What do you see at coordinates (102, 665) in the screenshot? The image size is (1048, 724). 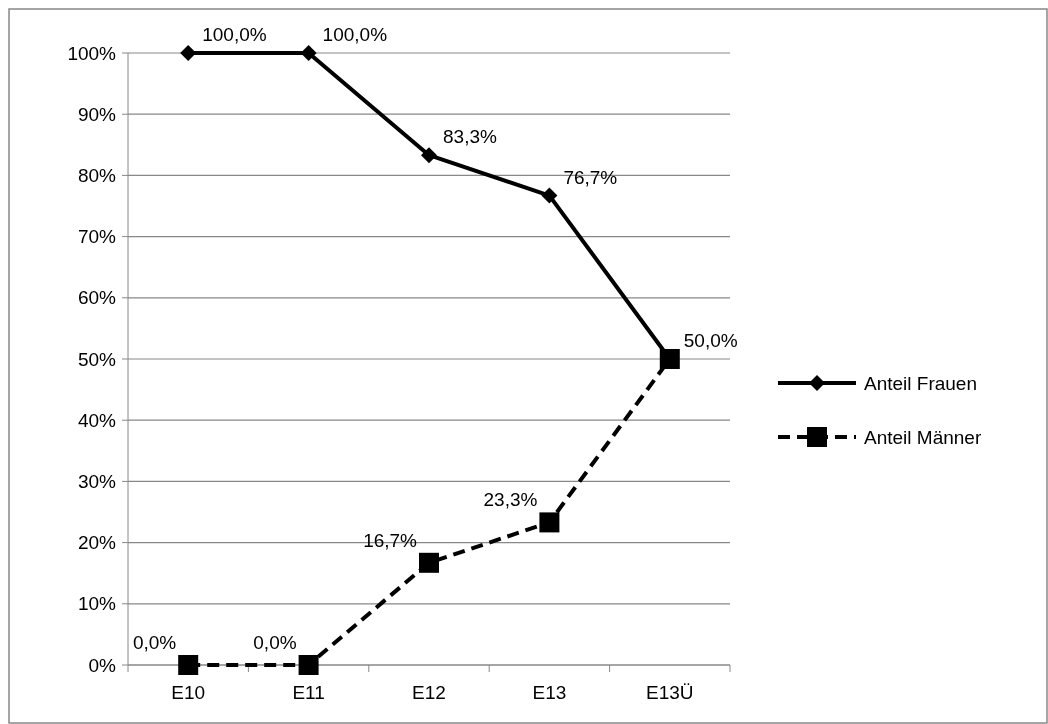 I see `y-tick-label: 0%` at bounding box center [102, 665].